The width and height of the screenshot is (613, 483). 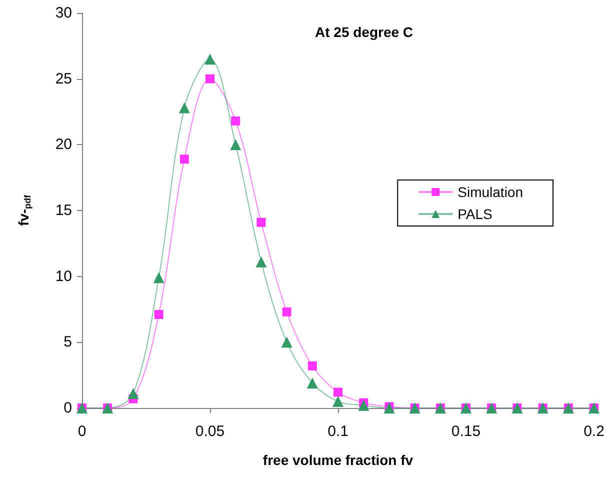 I want to click on x-tick-label: 0, so click(x=82, y=431).